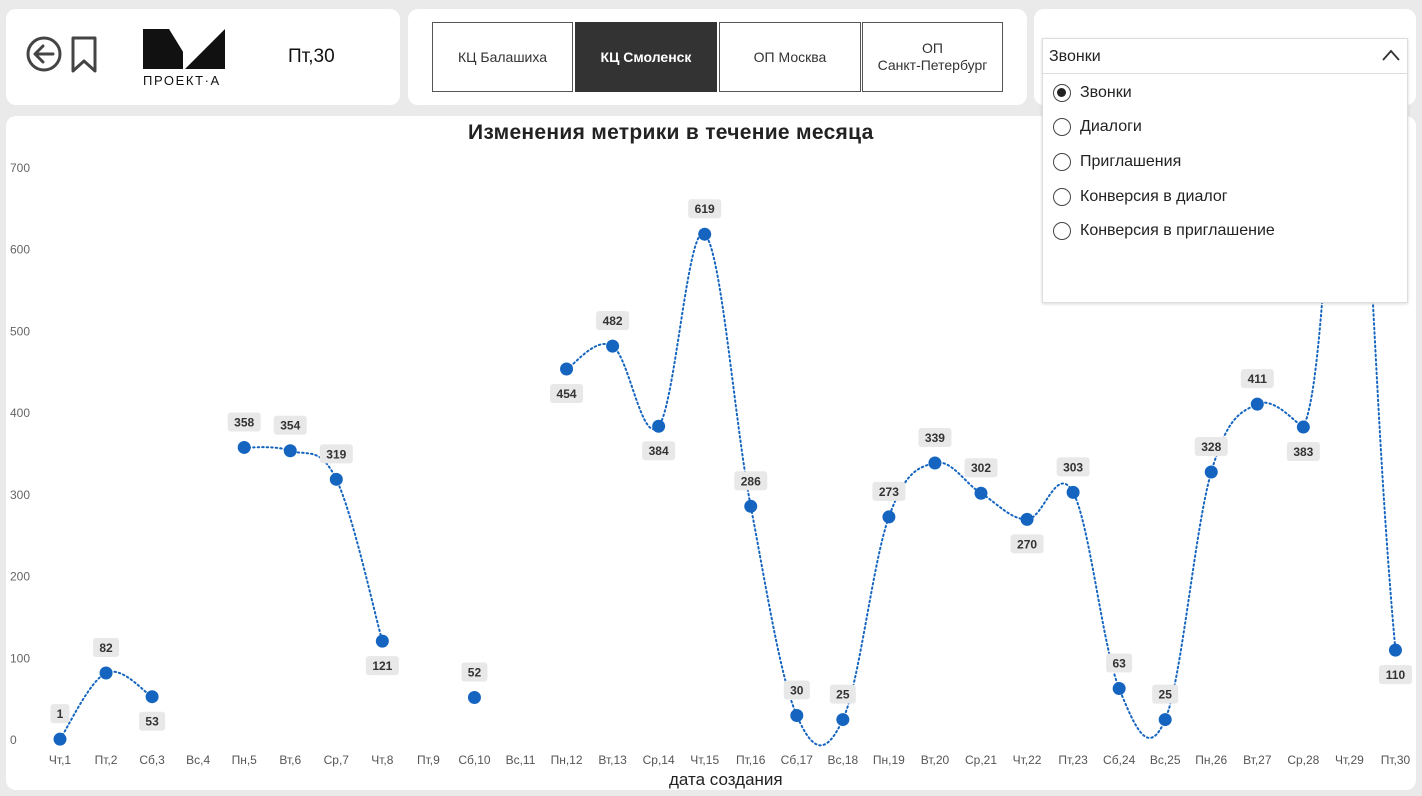 This screenshot has width=1422, height=796. What do you see at coordinates (152, 760) in the screenshot?
I see `x-tick-label: Сб,3` at bounding box center [152, 760].